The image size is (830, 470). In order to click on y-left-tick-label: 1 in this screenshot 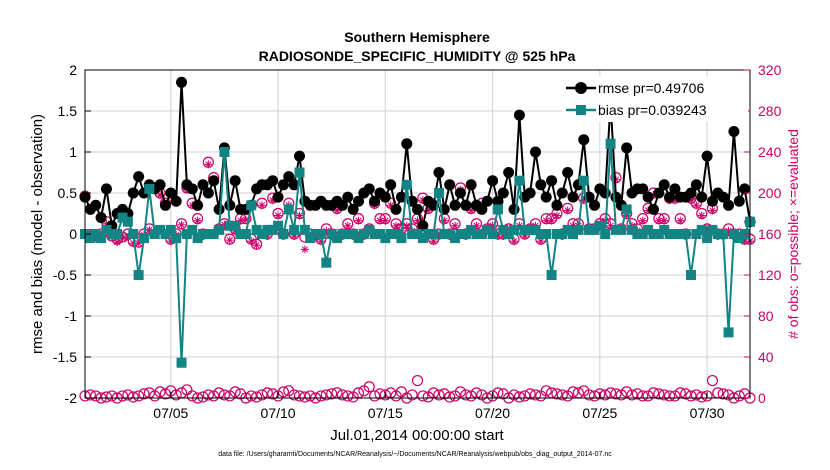, I will do `click(73, 152)`.